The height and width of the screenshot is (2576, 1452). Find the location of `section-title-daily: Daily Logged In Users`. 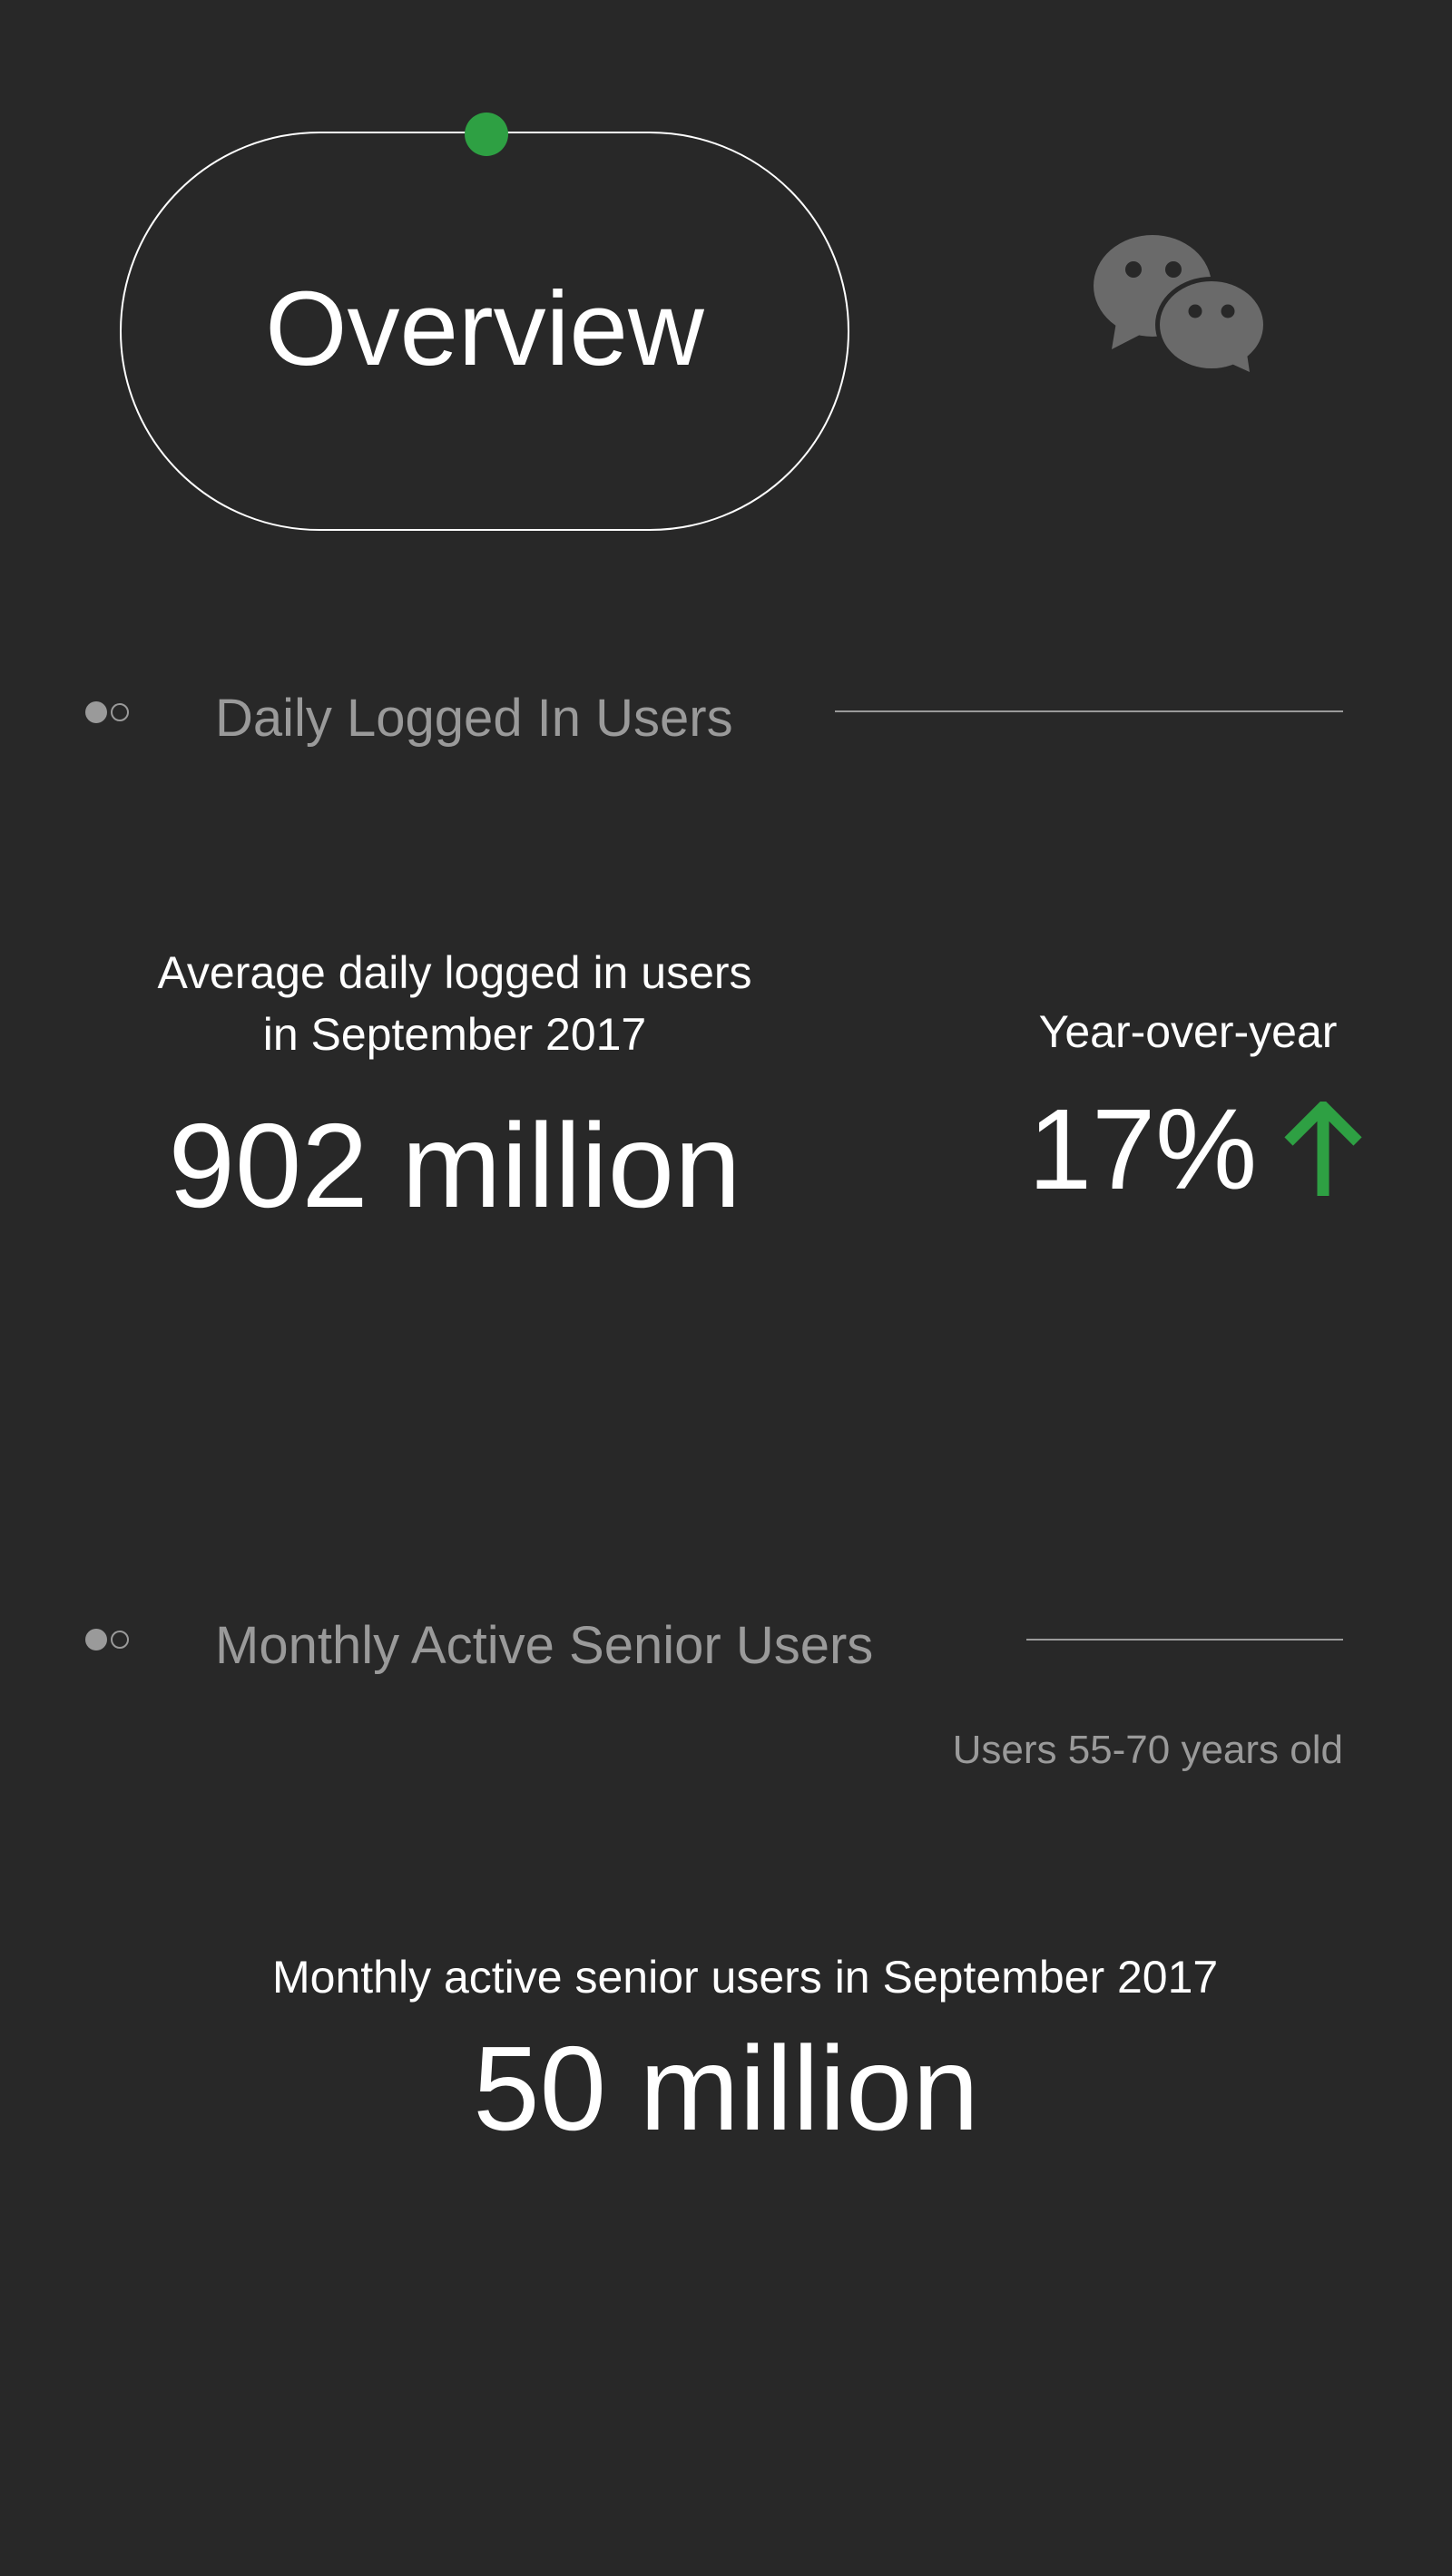

section-title-daily: Daily Logged In Users is located at coordinates (474, 718).